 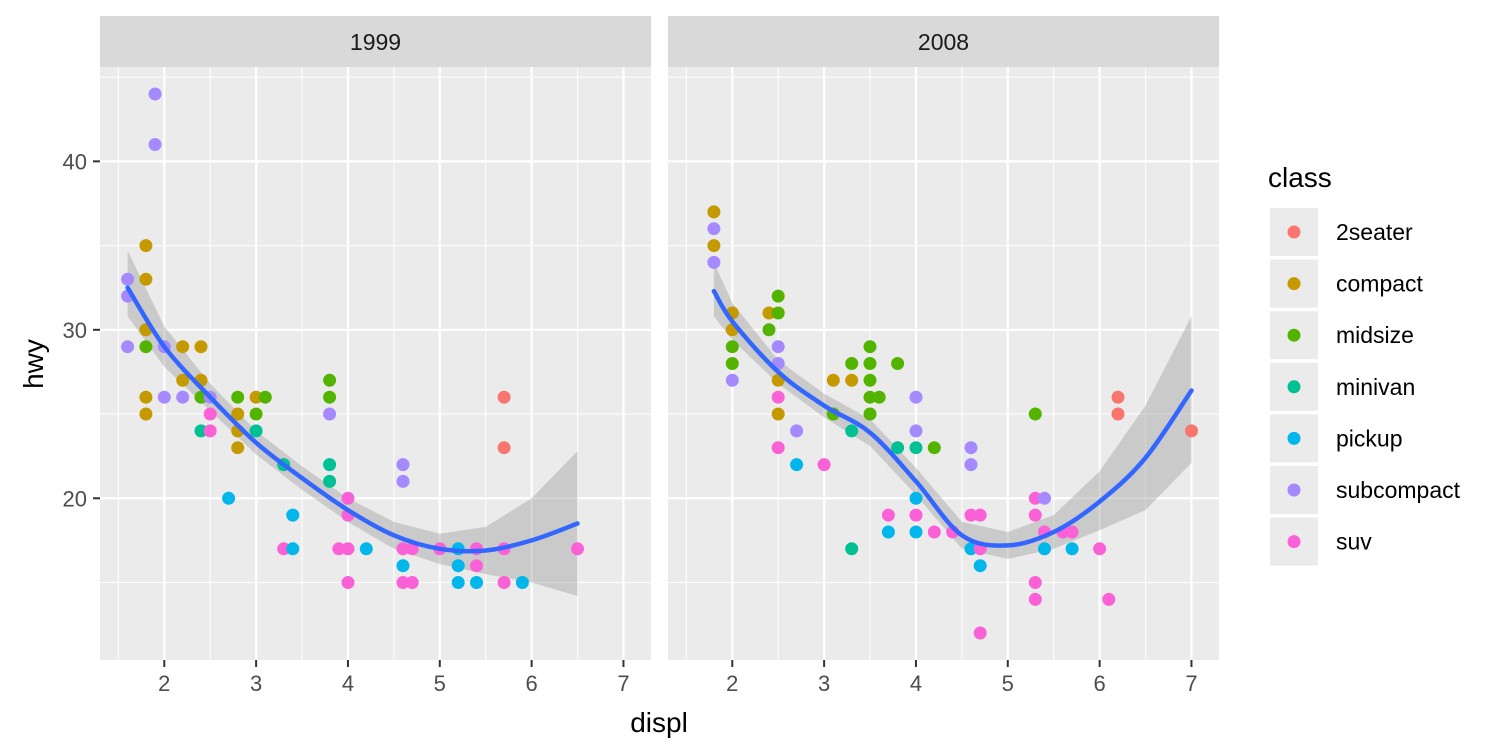 What do you see at coordinates (824, 683) in the screenshot?
I see `x-tick-label: 3` at bounding box center [824, 683].